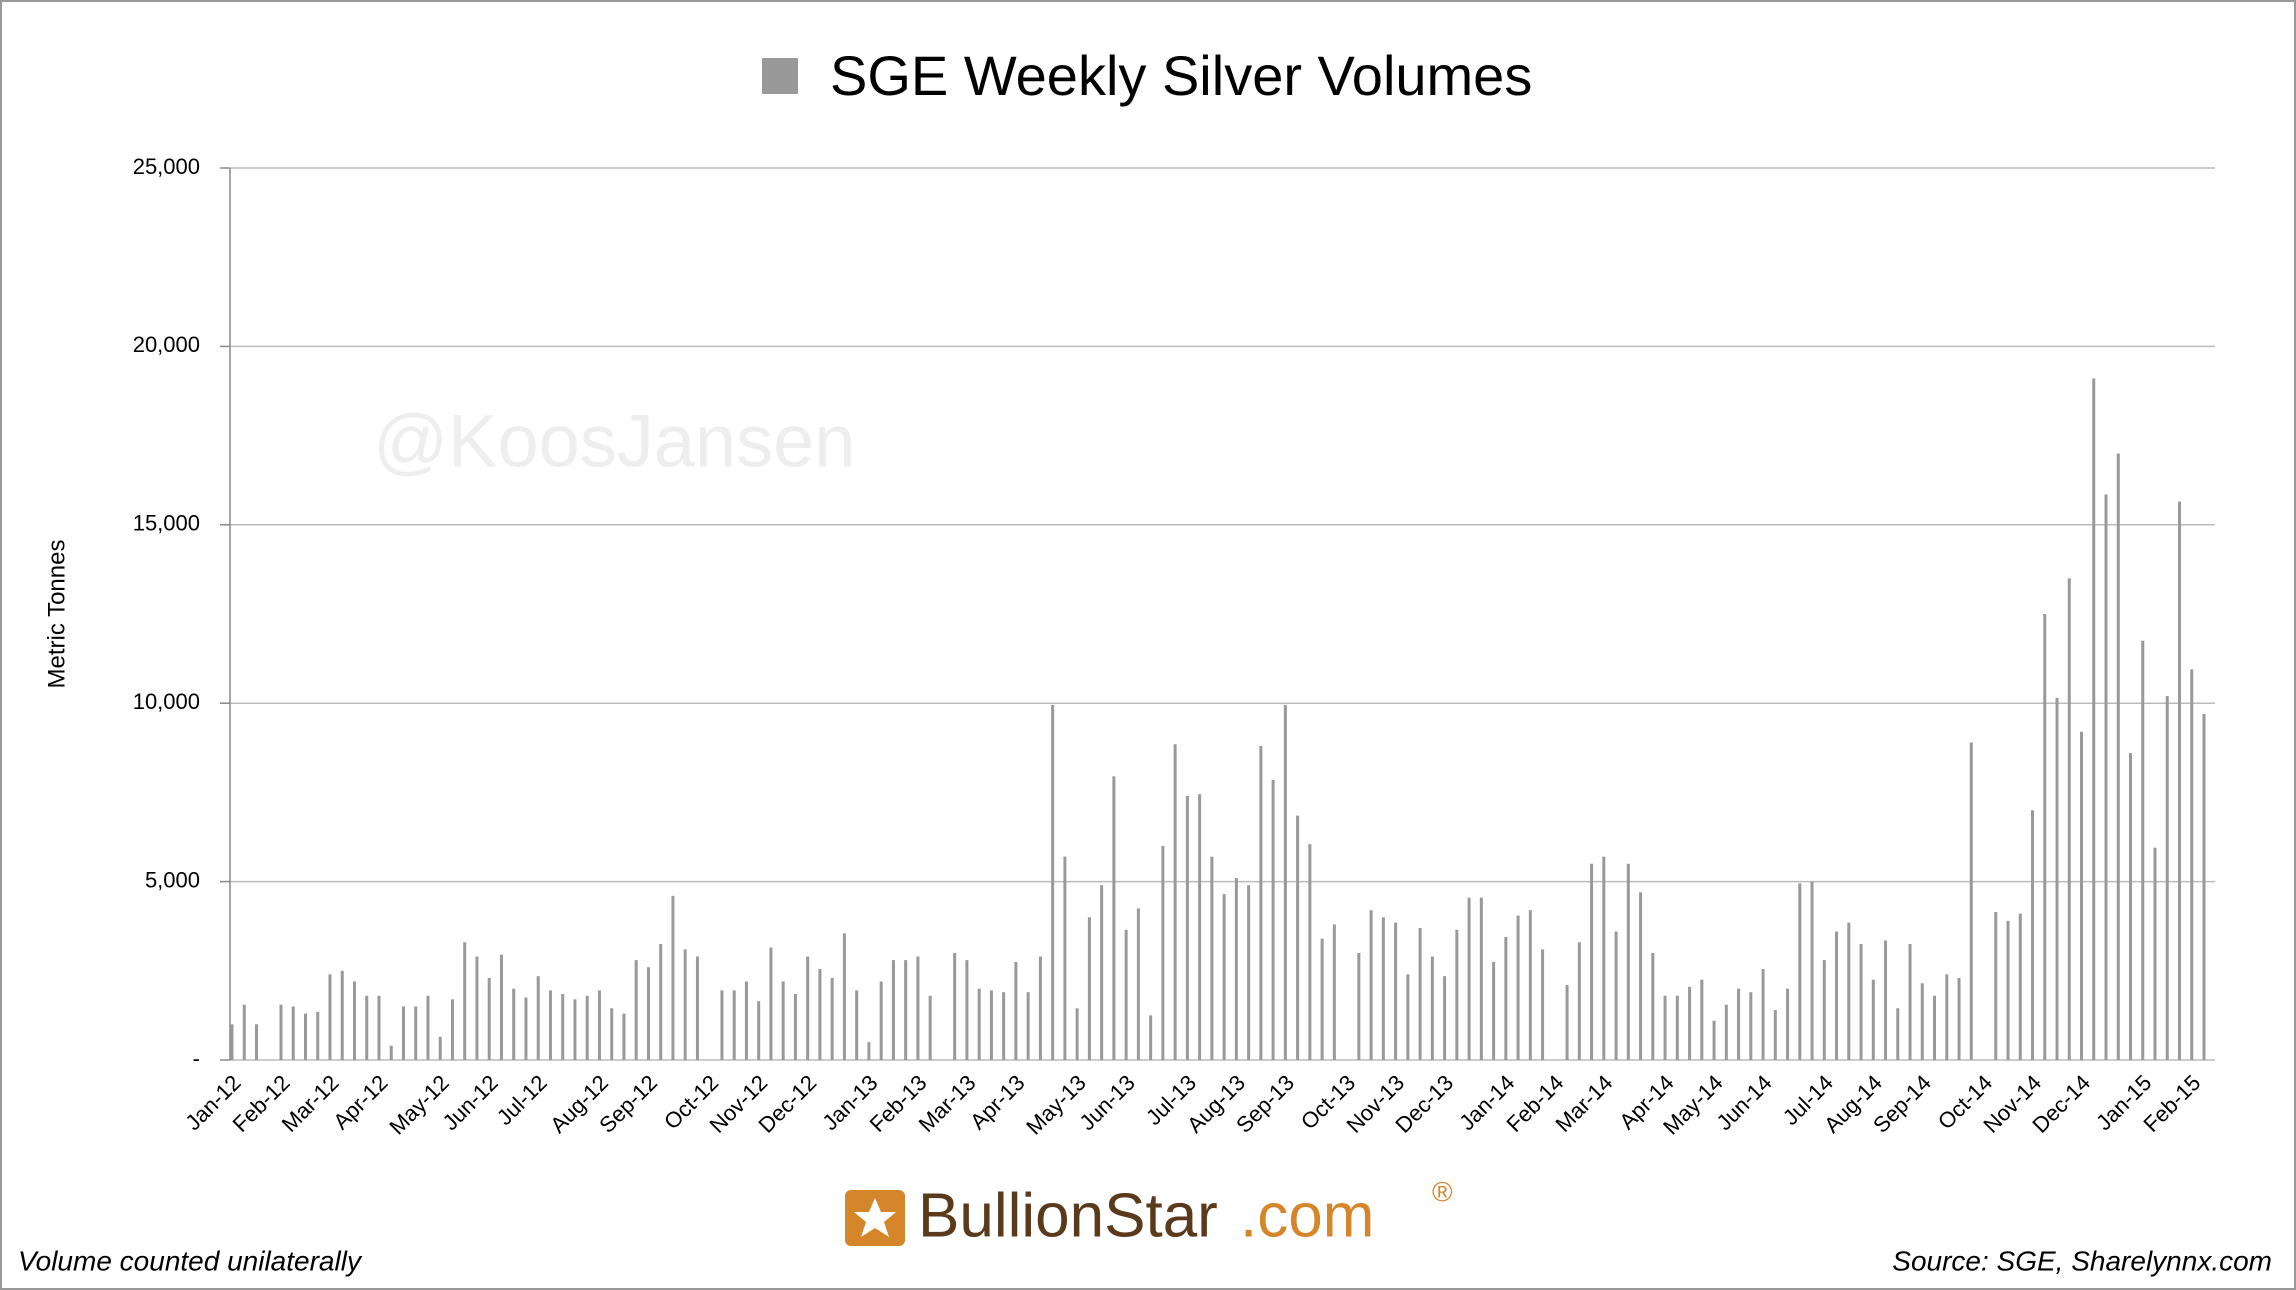 This screenshot has width=2296, height=1290. I want to click on logo-star, so click(875, 1217).